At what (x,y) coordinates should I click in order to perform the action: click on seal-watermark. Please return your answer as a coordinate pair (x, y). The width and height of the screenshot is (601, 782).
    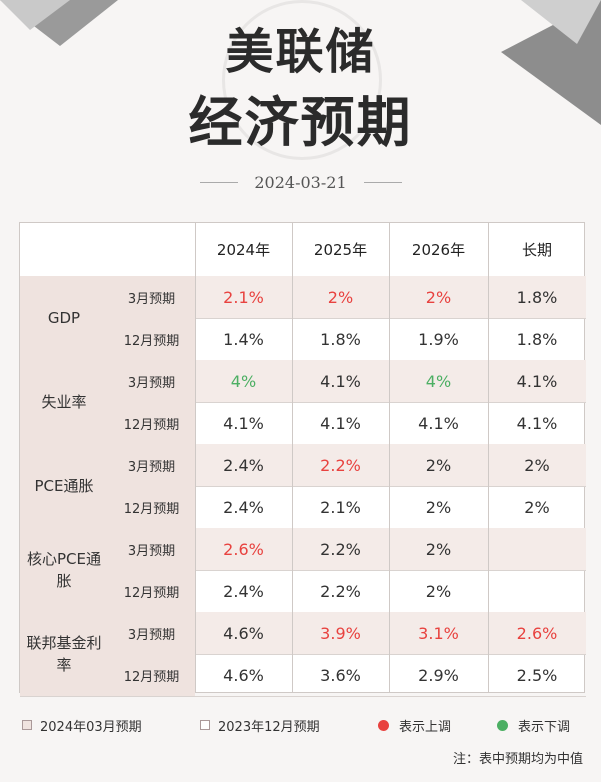
    Looking at the image, I should click on (302, 80).